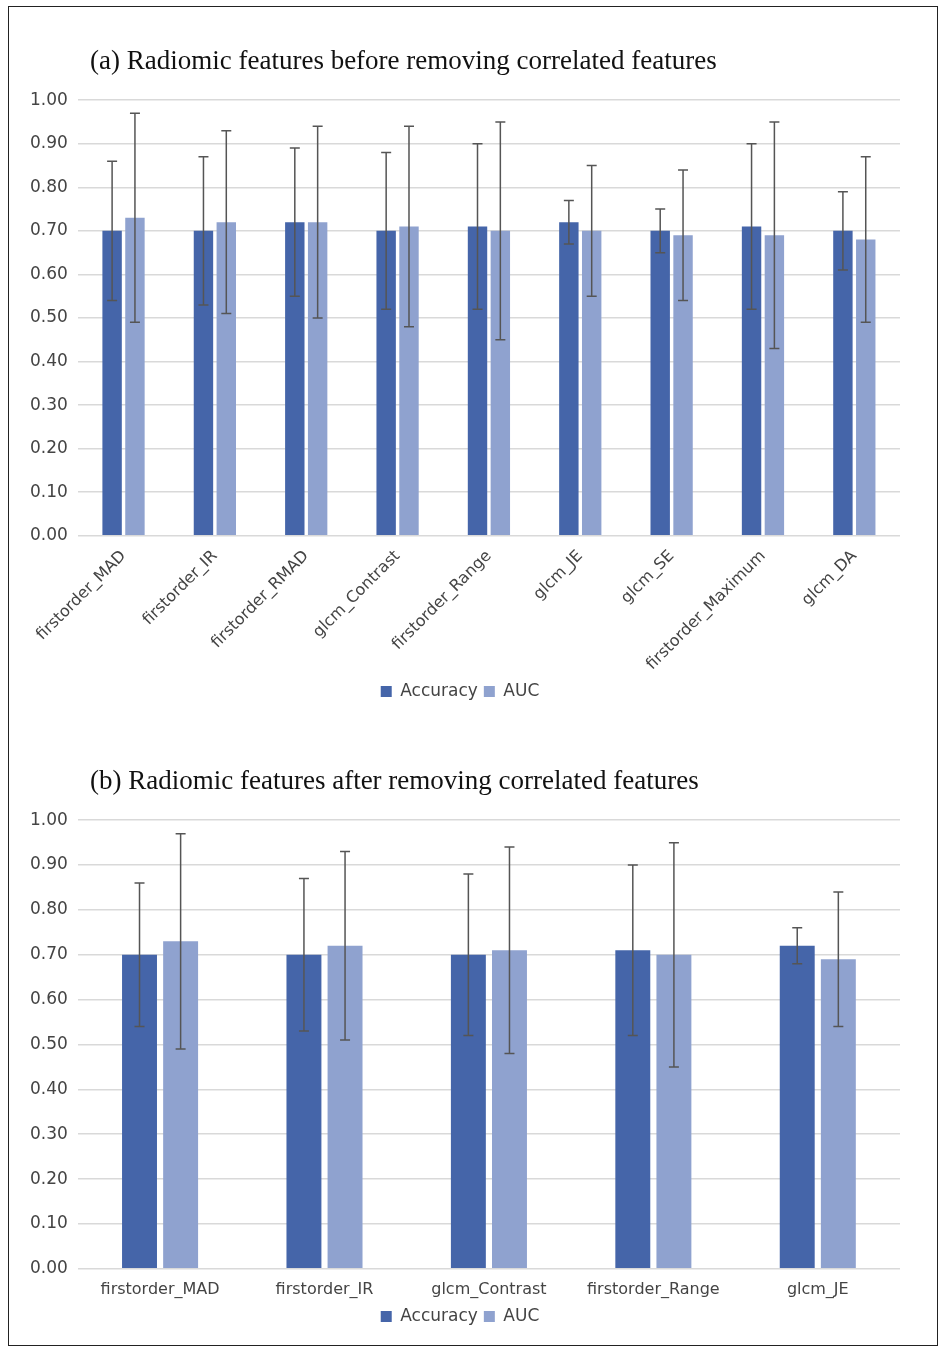 The width and height of the screenshot is (949, 1357). I want to click on x-tick-label: firstorder_Range, so click(653, 1288).